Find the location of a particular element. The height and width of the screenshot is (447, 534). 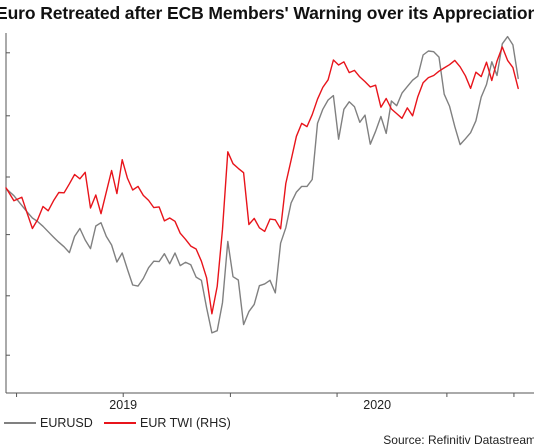

x-tick-label-2020: 2020 is located at coordinates (377, 405).